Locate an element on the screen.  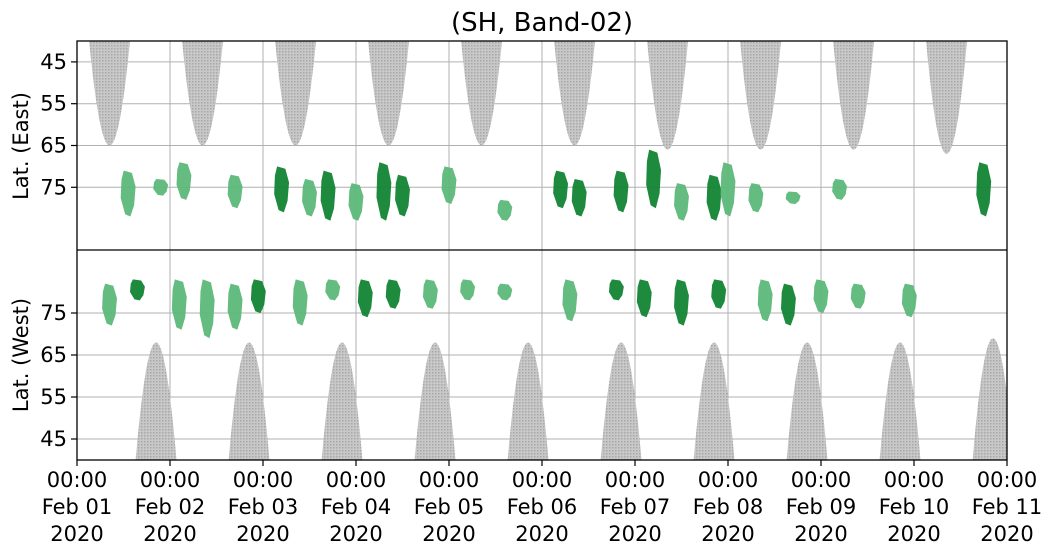
x-tick-date: Feb 03 is located at coordinates (263, 507).